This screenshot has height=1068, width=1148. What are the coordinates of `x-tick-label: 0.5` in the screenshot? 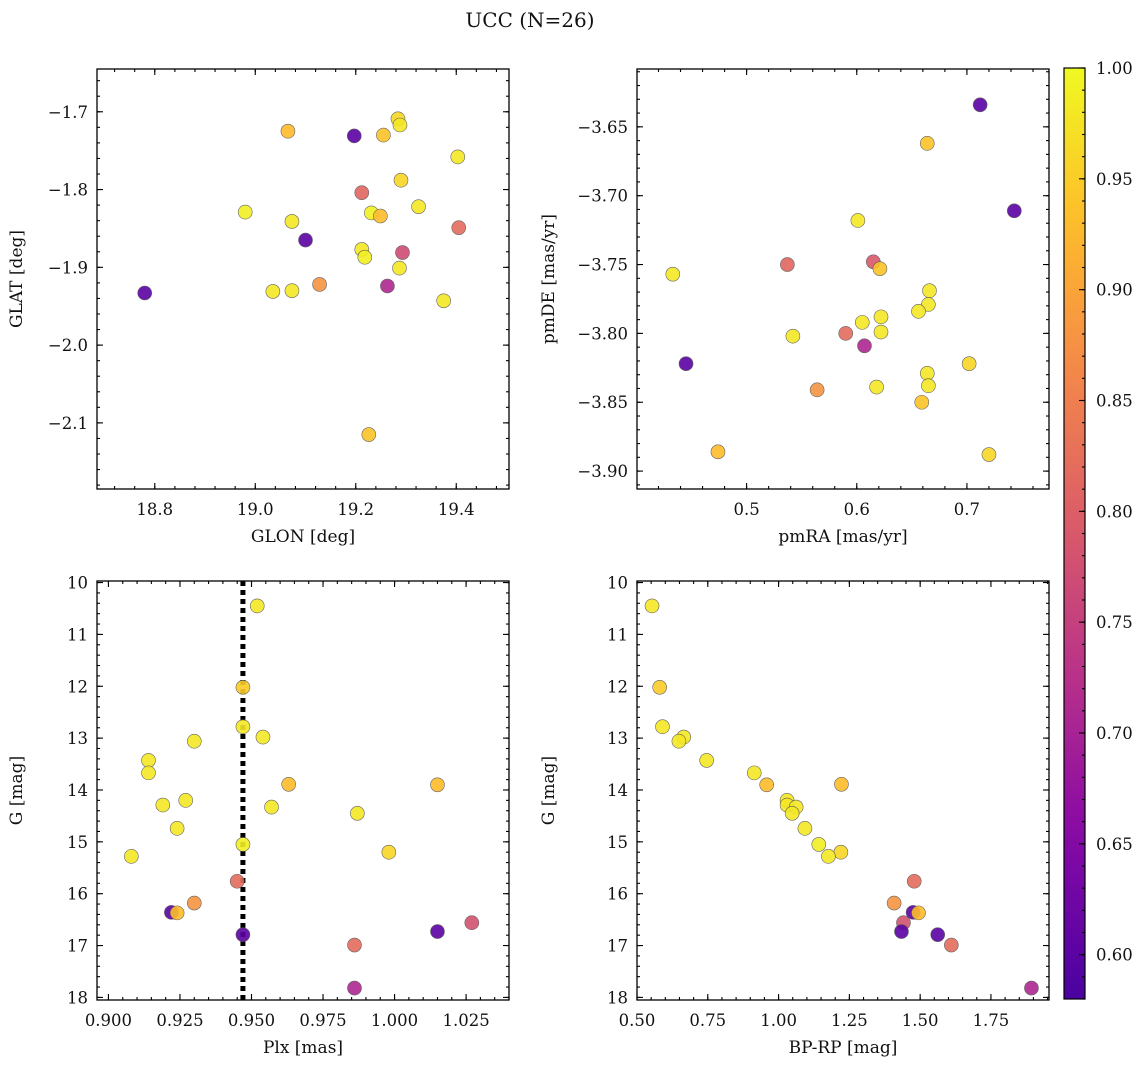 It's located at (746, 509).